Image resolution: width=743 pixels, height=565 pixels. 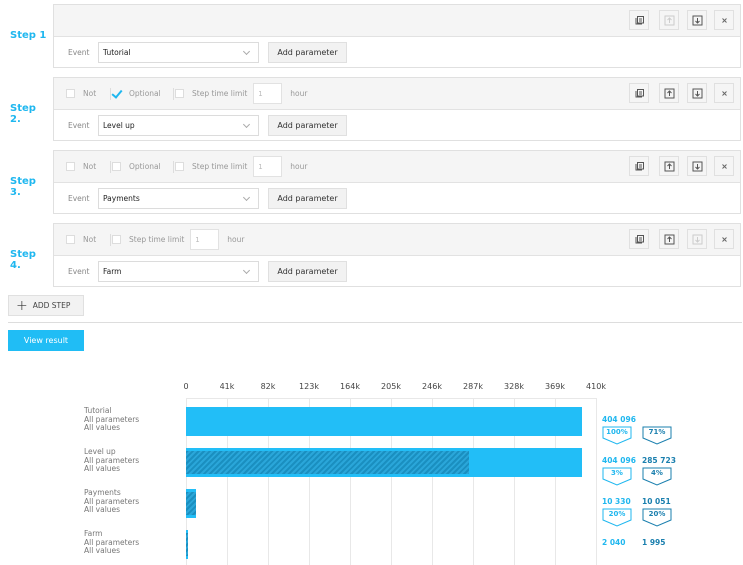 What do you see at coordinates (617, 476) in the screenshot?
I see `percent-badge: 3%` at bounding box center [617, 476].